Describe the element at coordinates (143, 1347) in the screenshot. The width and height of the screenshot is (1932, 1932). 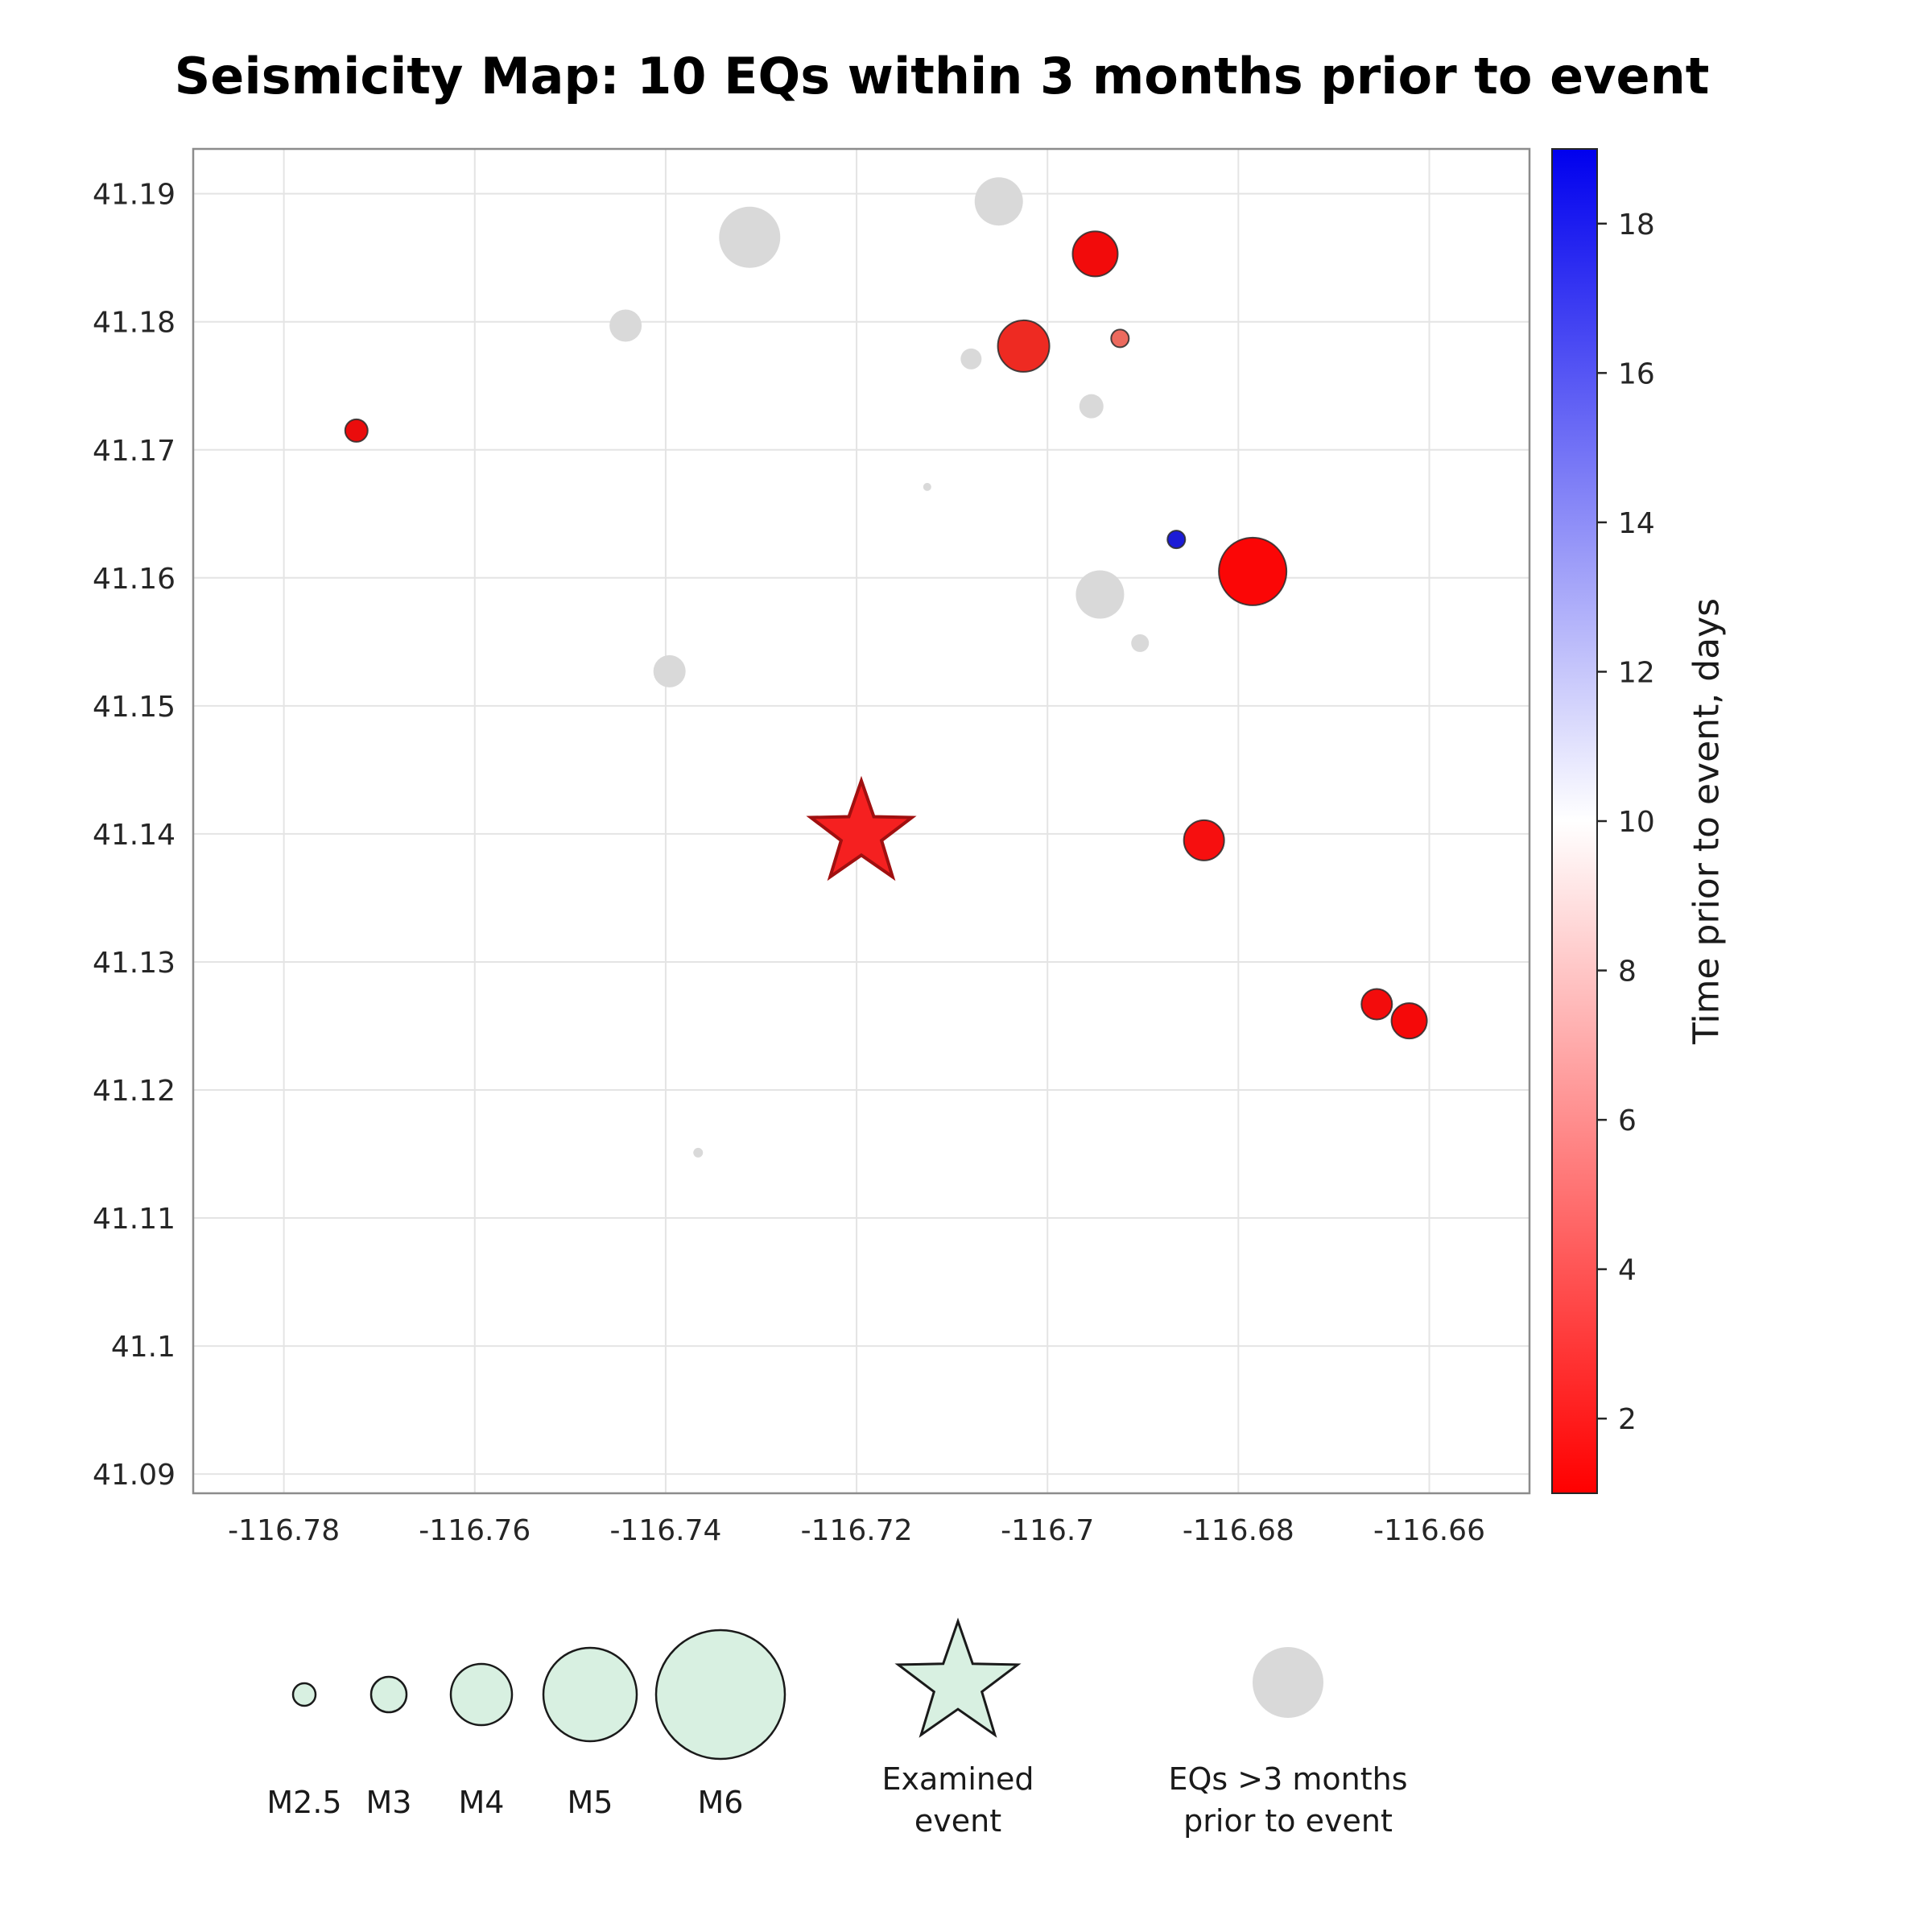
I see `y-tick-label: 41.1` at that location.